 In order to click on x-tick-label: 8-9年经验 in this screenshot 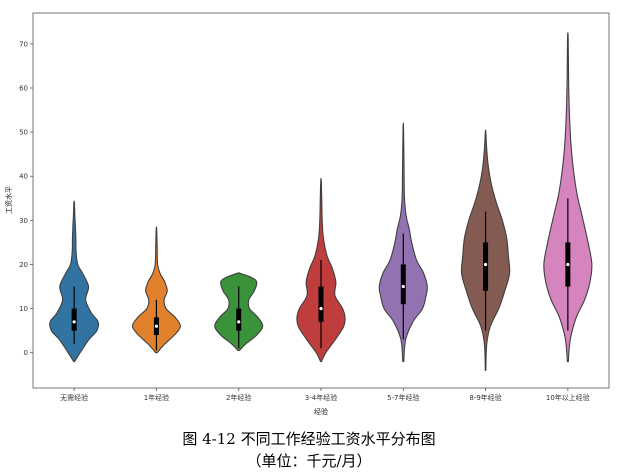, I will do `click(485, 397)`.